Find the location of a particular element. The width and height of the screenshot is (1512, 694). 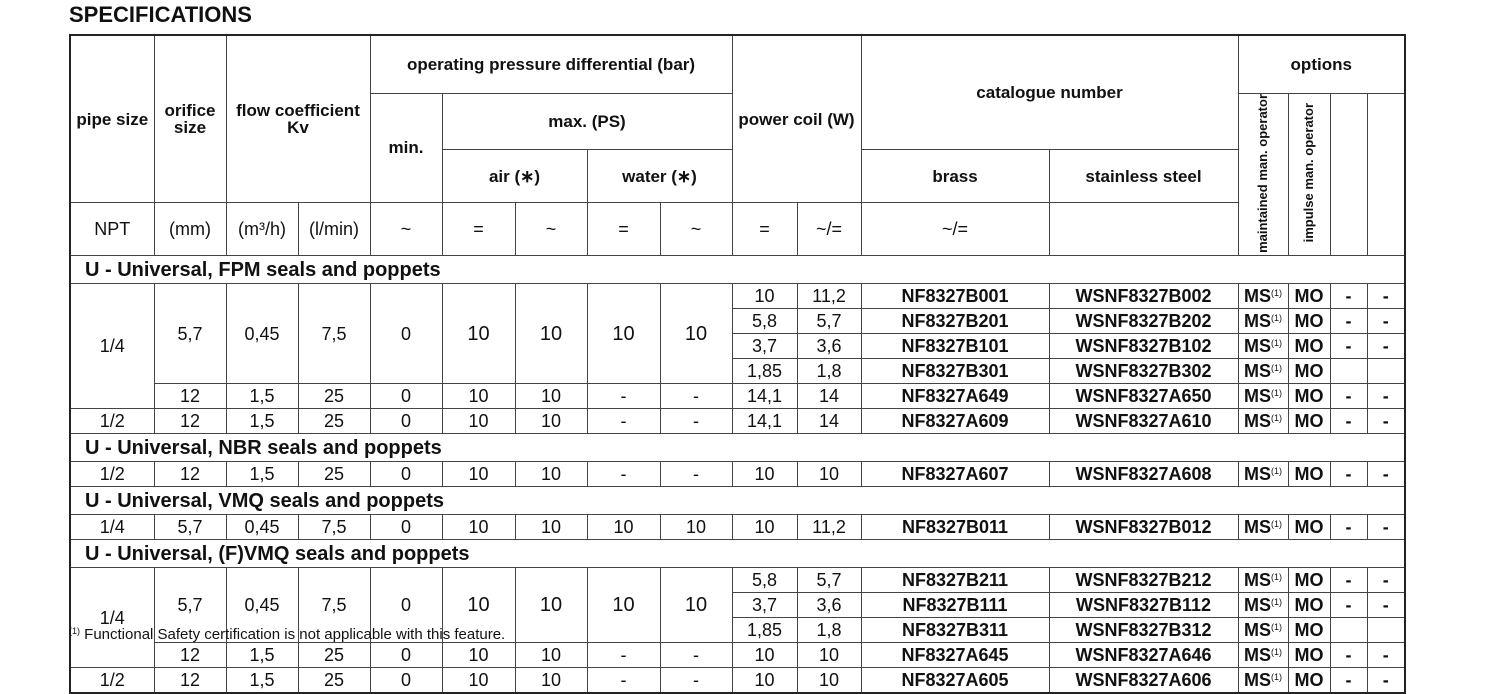

brass-catalogue: NF8327B211 is located at coordinates (955, 580).